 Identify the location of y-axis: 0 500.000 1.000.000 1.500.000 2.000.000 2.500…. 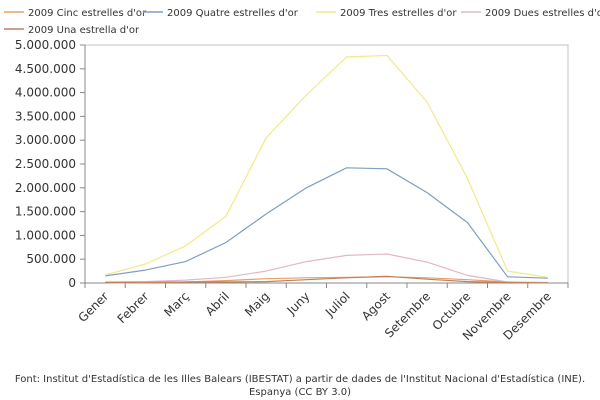
(50, 164).